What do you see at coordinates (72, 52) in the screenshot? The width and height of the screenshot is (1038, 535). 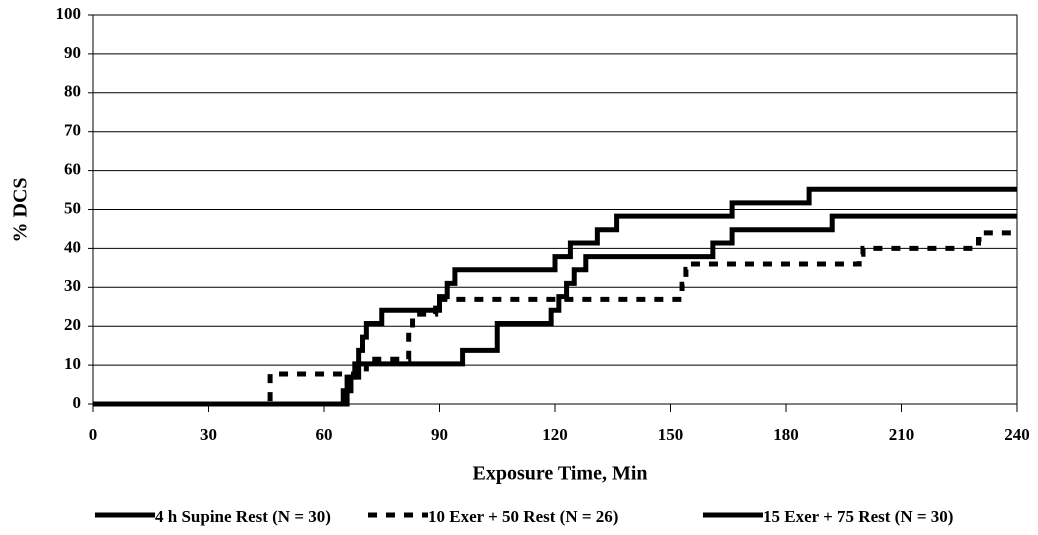 I see `y-tick-label: 90` at bounding box center [72, 52].